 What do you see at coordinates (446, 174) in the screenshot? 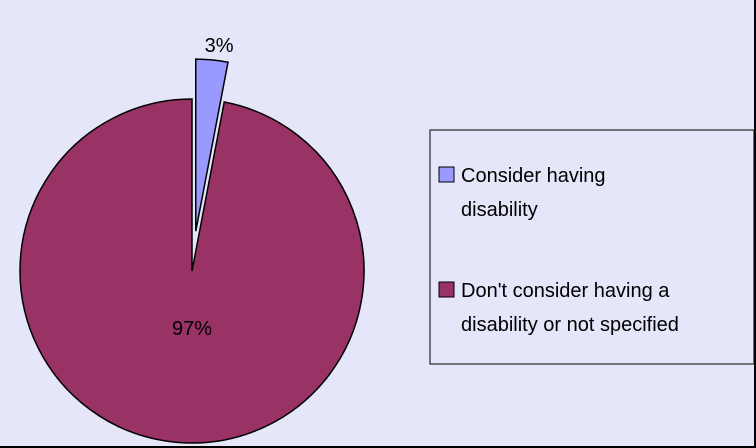
I see `legend-swatch-consider-disability` at bounding box center [446, 174].